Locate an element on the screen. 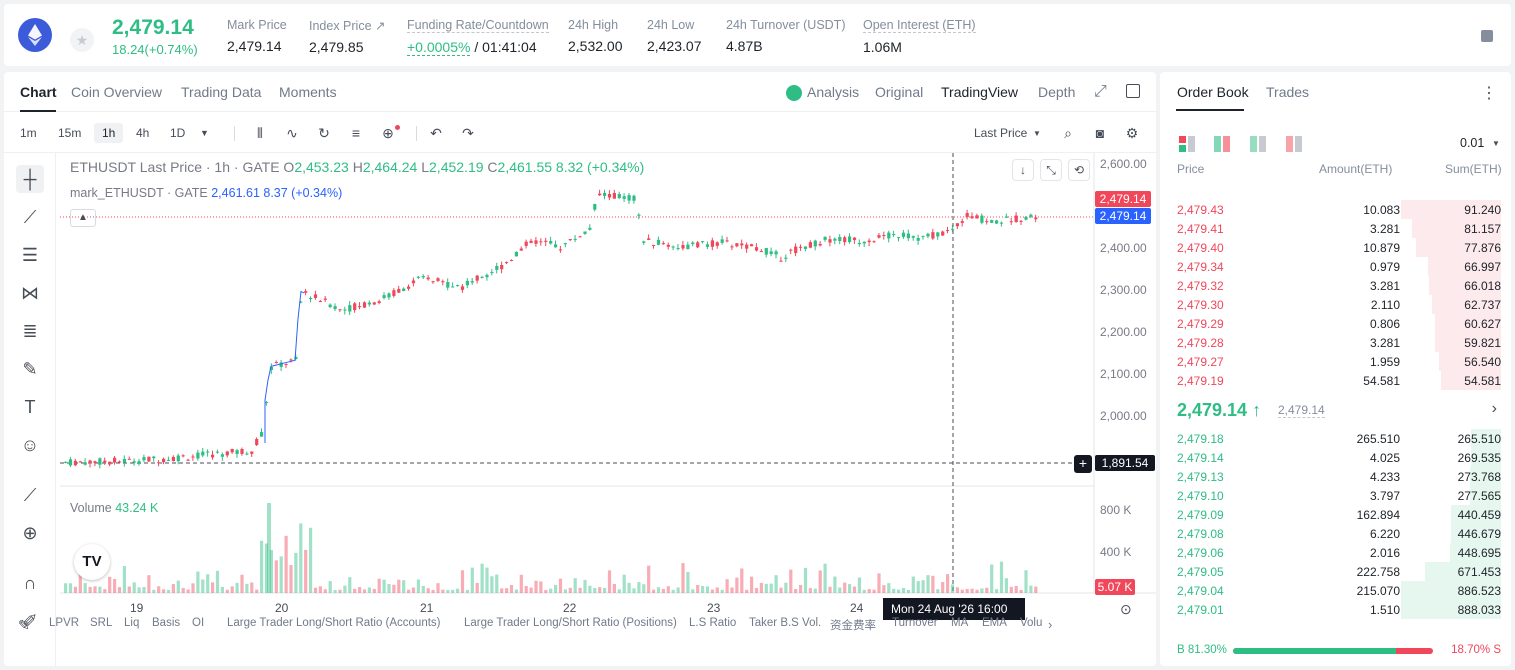 The width and height of the screenshot is (1515, 670). bid-row: 2,479.09 162.894 440.459 is located at coordinates (1335, 514).